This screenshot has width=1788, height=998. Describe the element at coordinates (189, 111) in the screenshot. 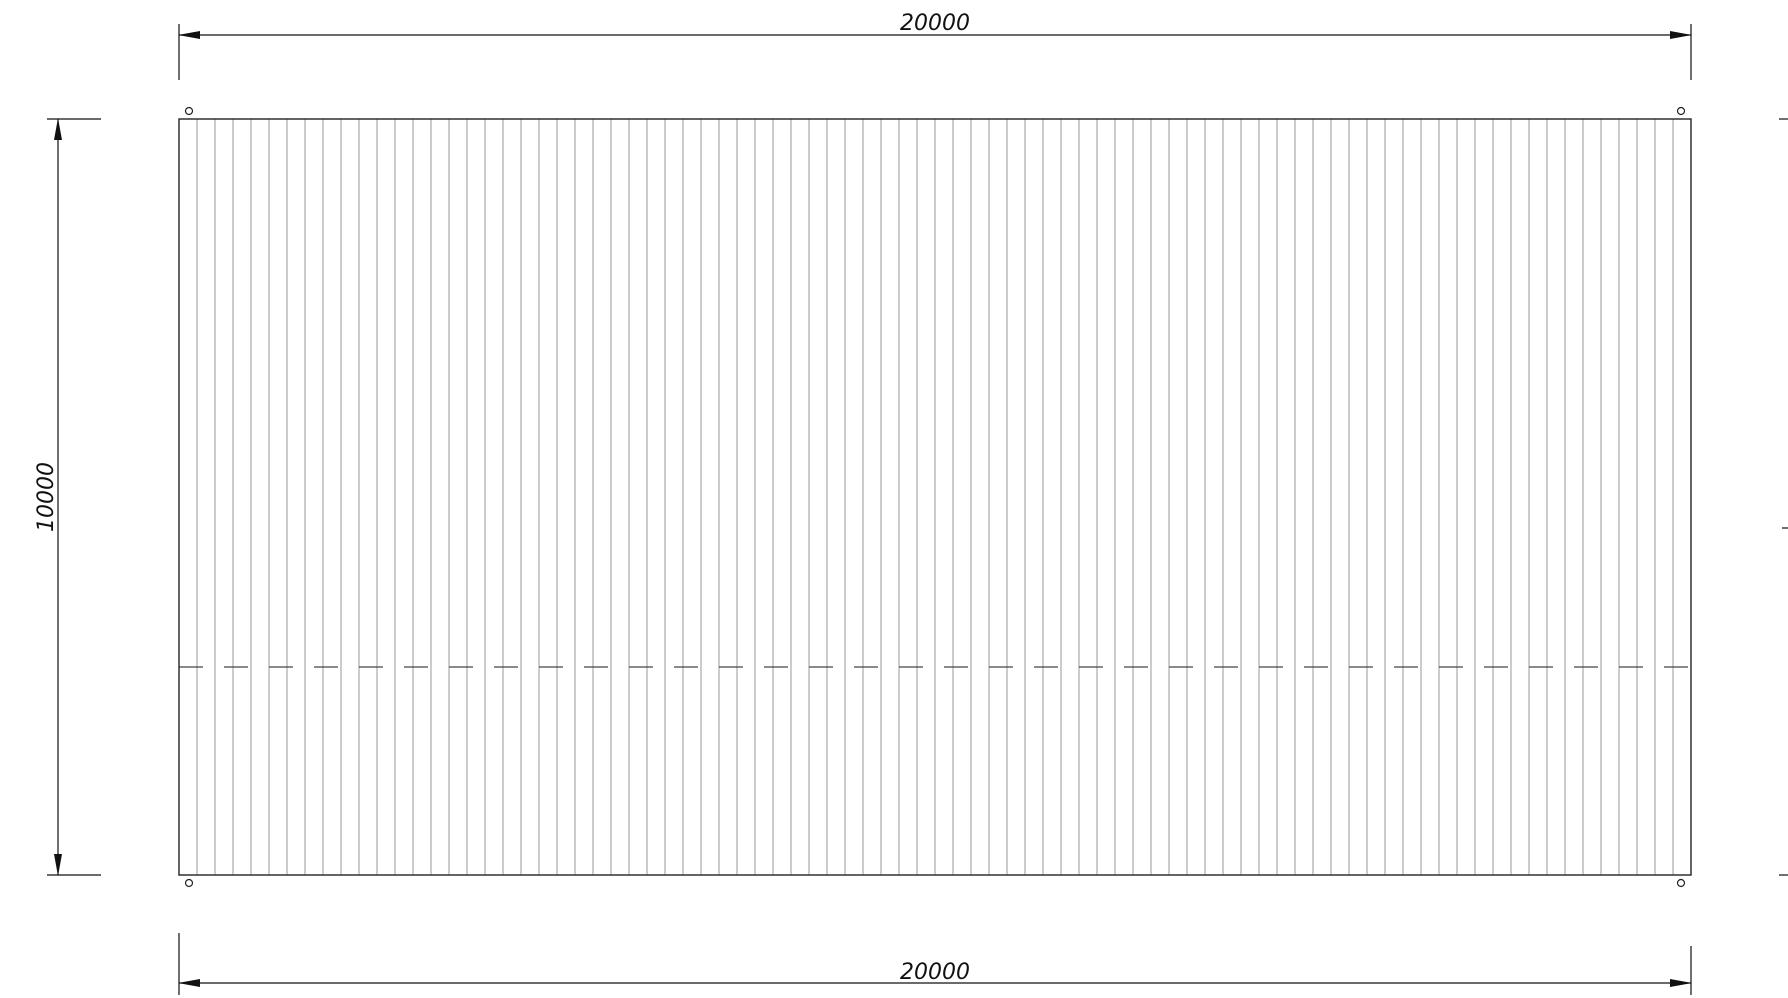

I see `corner-marker-top-left` at that location.